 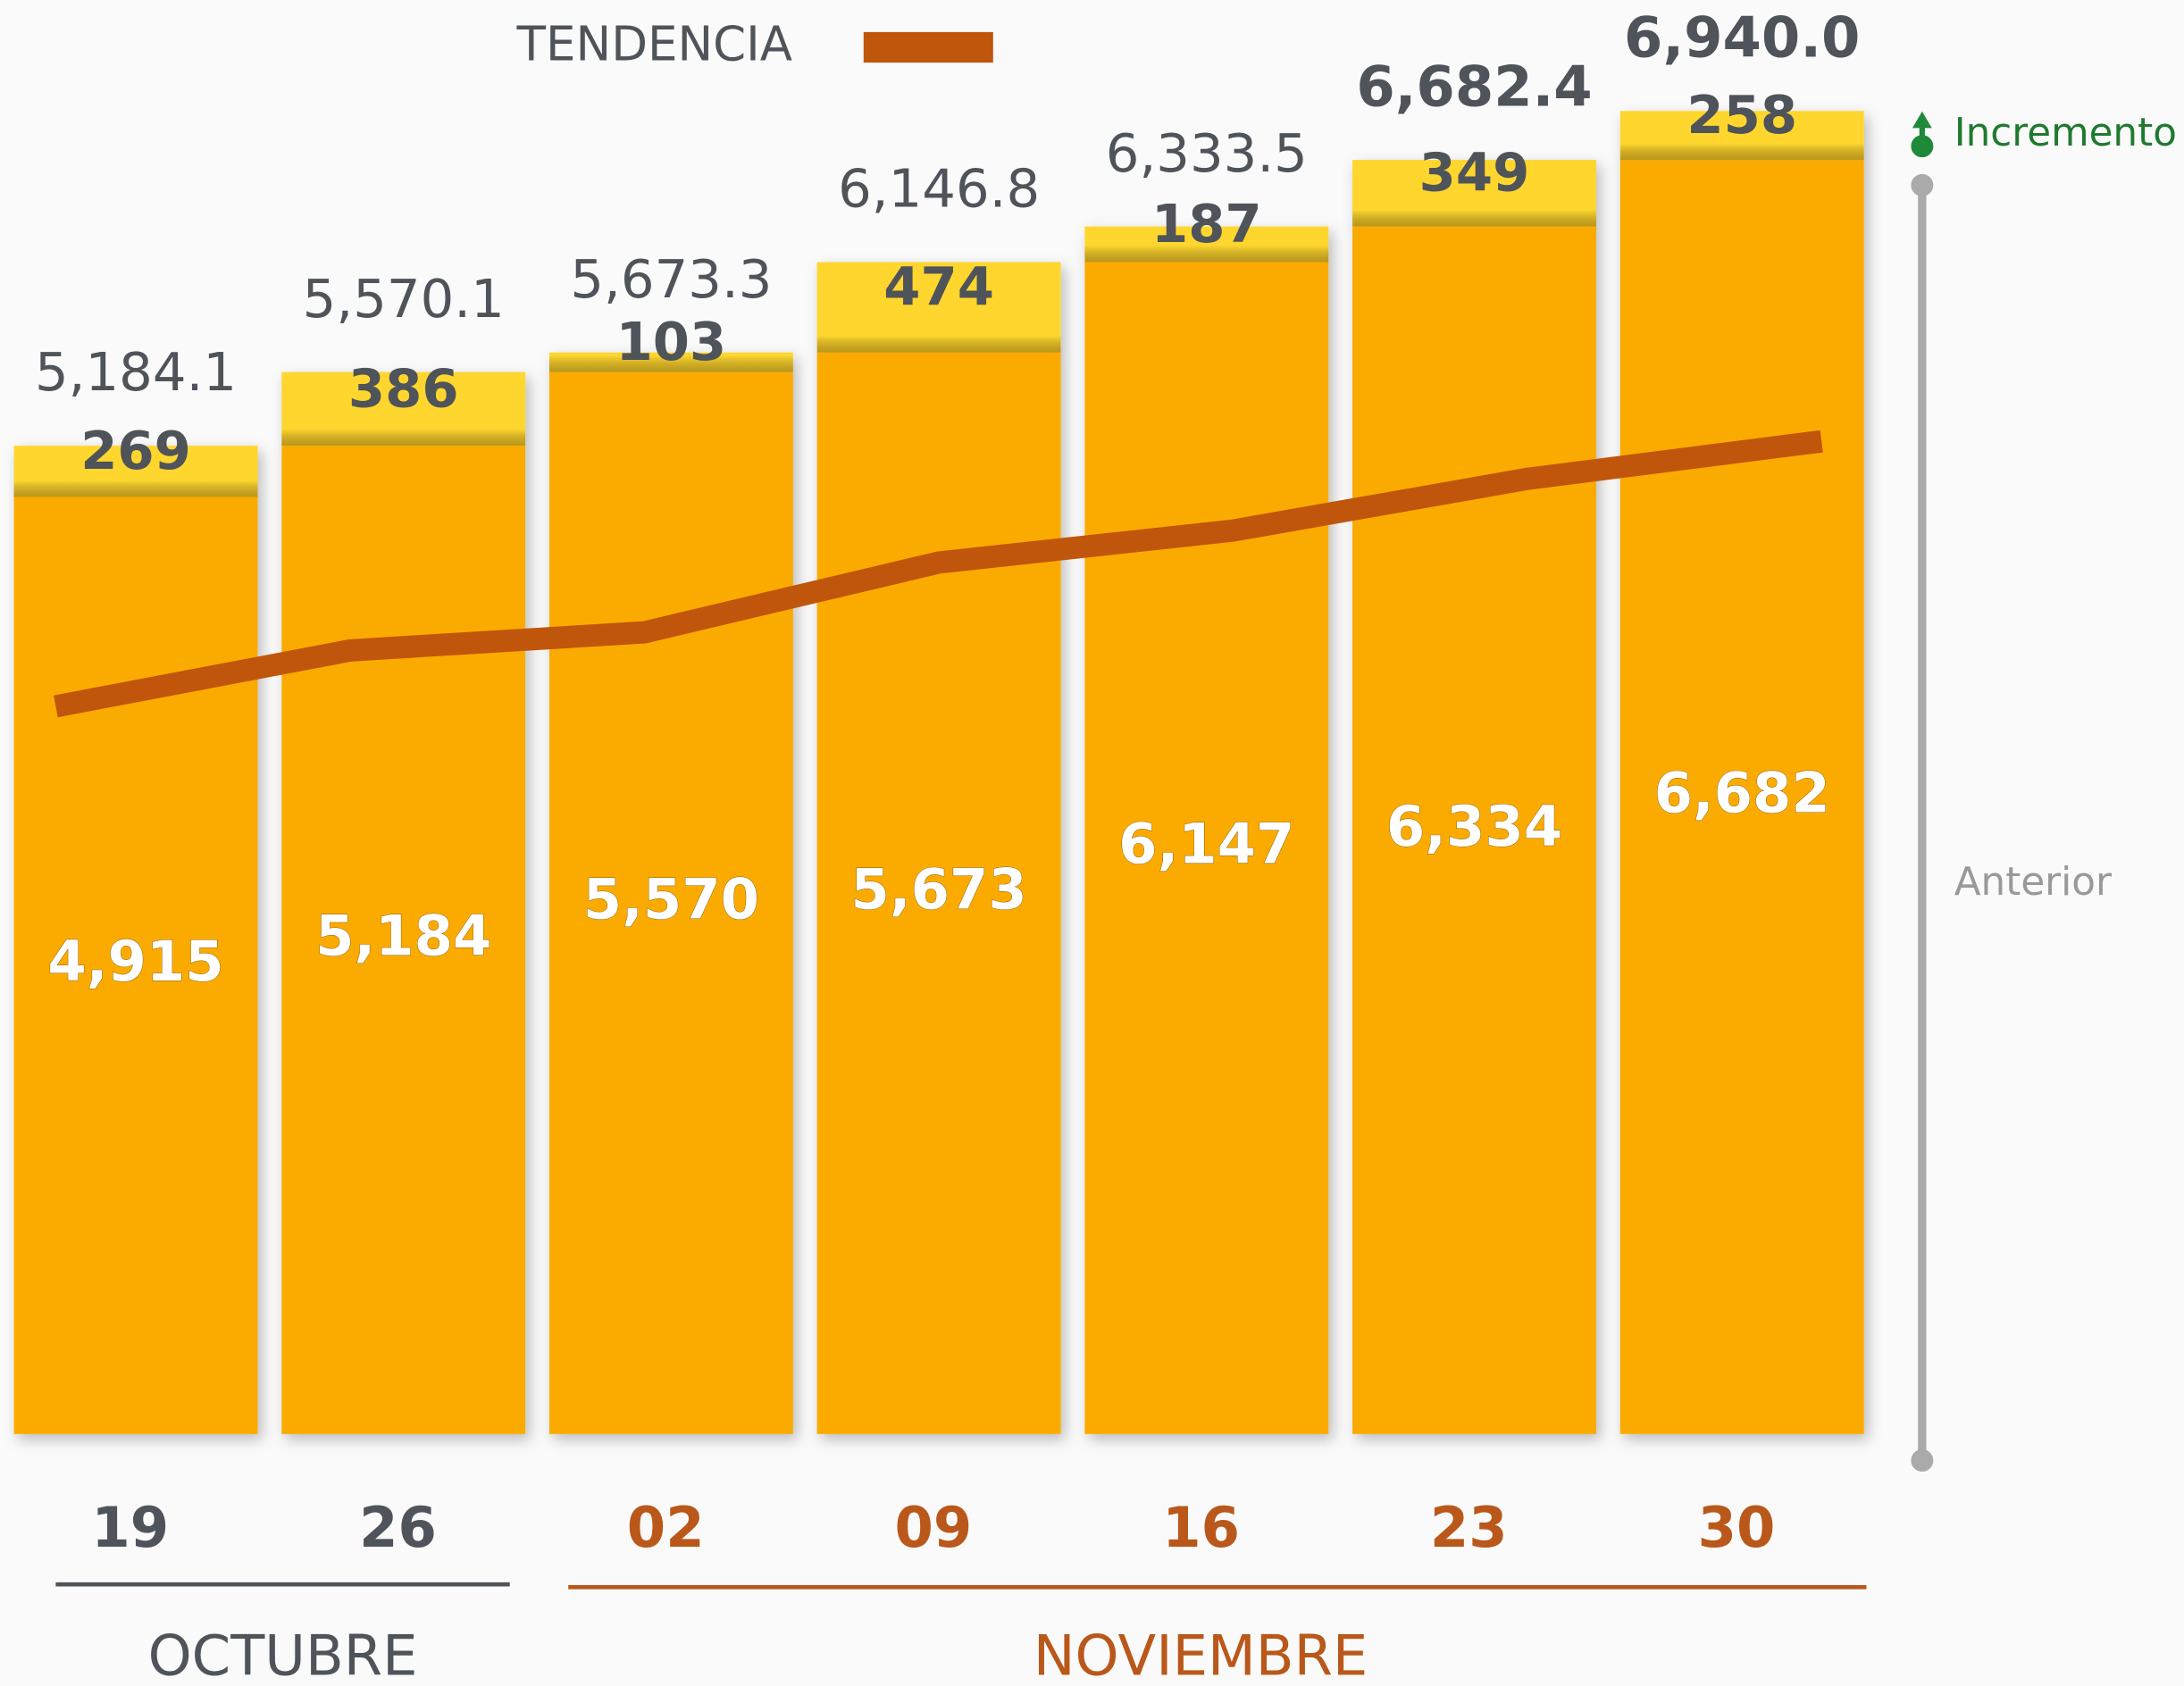 What do you see at coordinates (938, 287) in the screenshot?
I see `value-label: 474` at bounding box center [938, 287].